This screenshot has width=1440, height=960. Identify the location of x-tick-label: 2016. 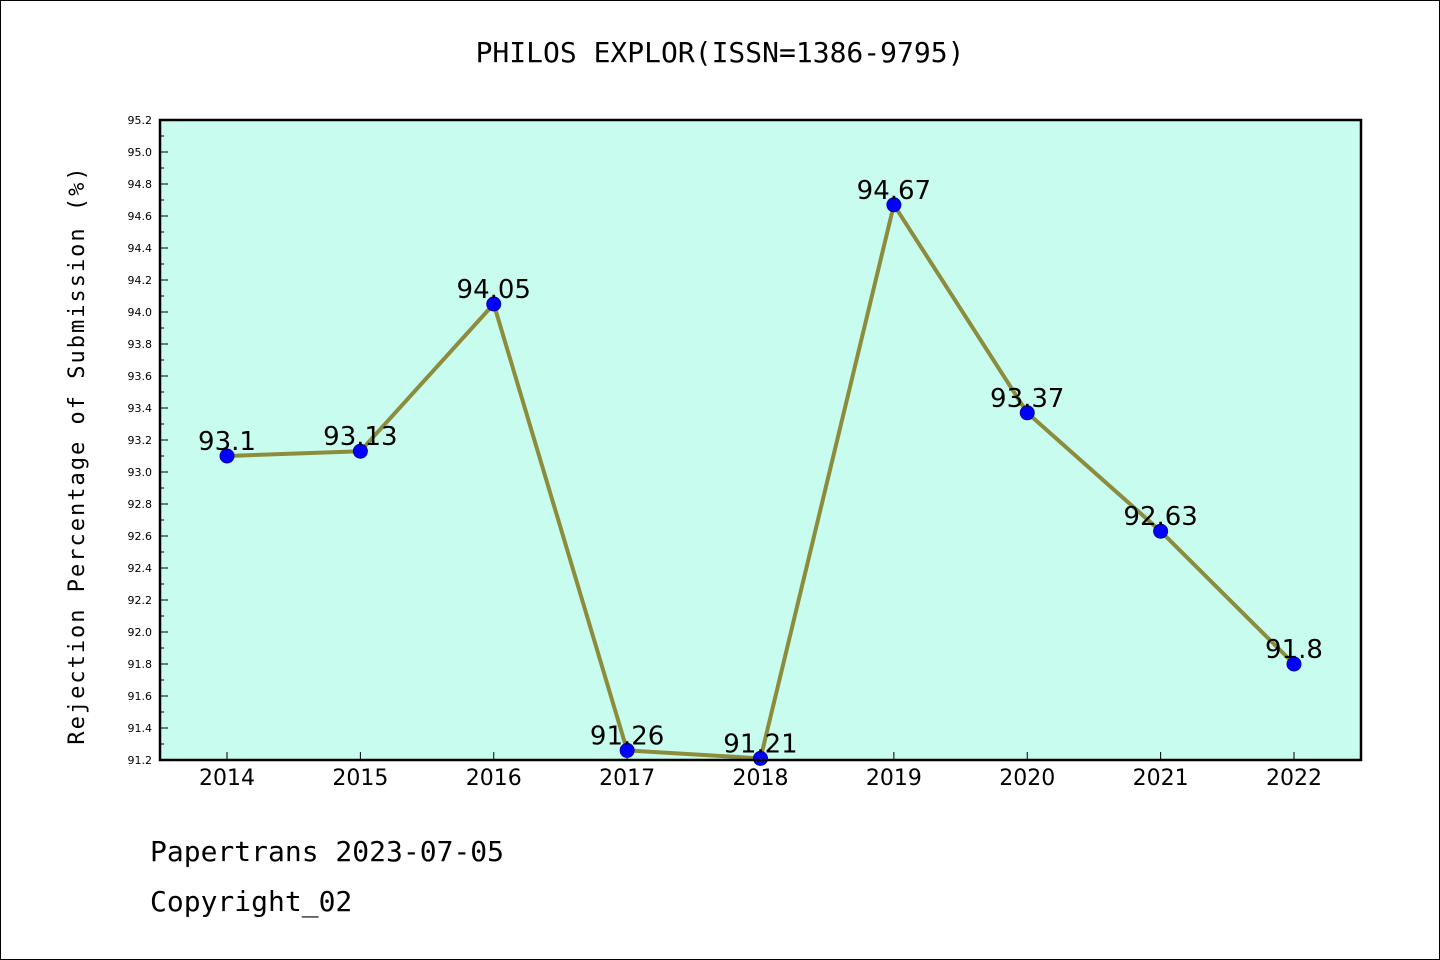
(494, 778).